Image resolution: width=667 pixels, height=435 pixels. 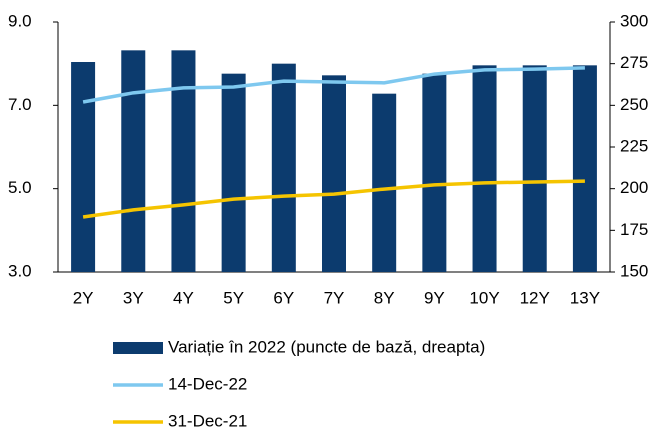 What do you see at coordinates (207, 383) in the screenshot?
I see `legend-label: 14-Dec-22` at bounding box center [207, 383].